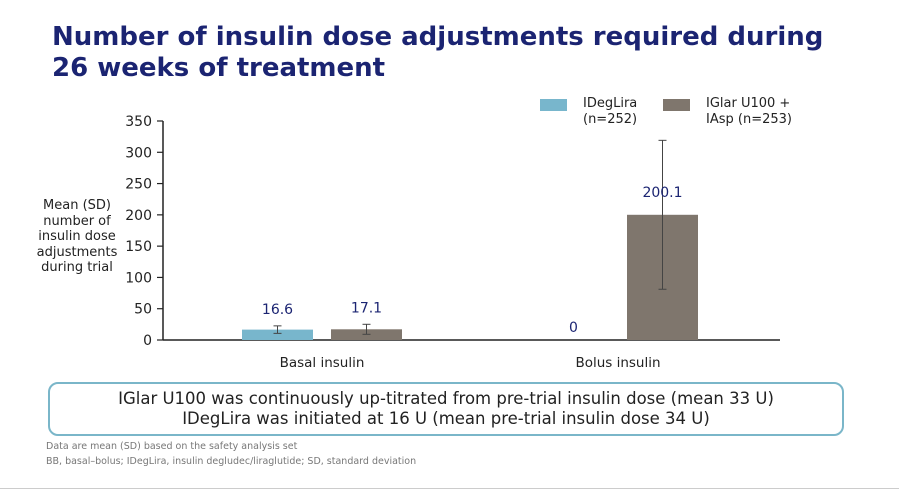 The height and width of the screenshot is (491, 899). I want to click on y-tick-label: 0, so click(147, 341).